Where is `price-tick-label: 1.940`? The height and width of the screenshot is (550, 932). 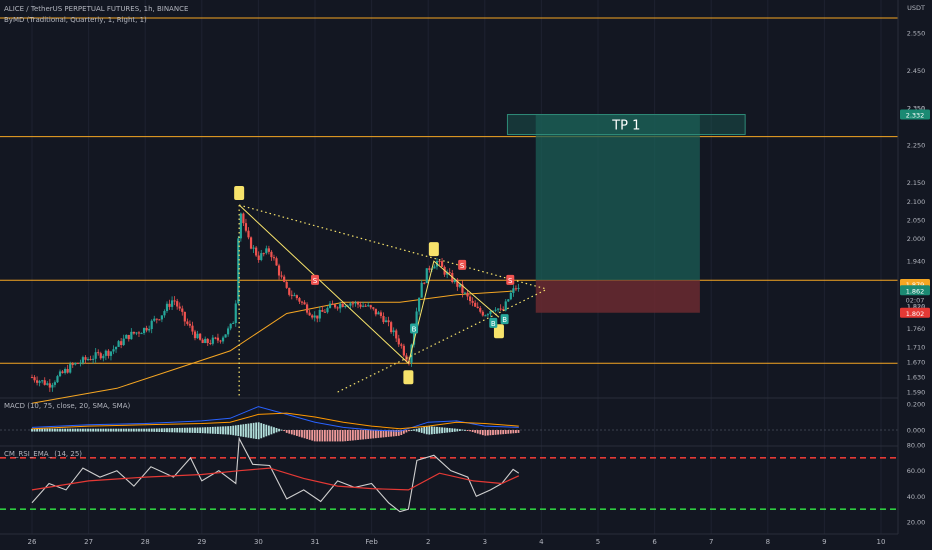 price-tick-label: 1.940 is located at coordinates (916, 262).